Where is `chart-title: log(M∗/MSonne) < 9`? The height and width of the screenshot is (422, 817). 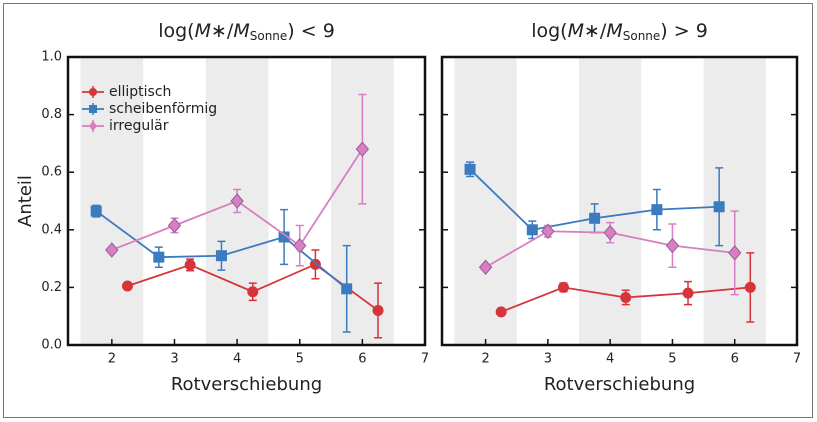 chart-title: log(M∗/MSonne) < 9 is located at coordinates (246, 31).